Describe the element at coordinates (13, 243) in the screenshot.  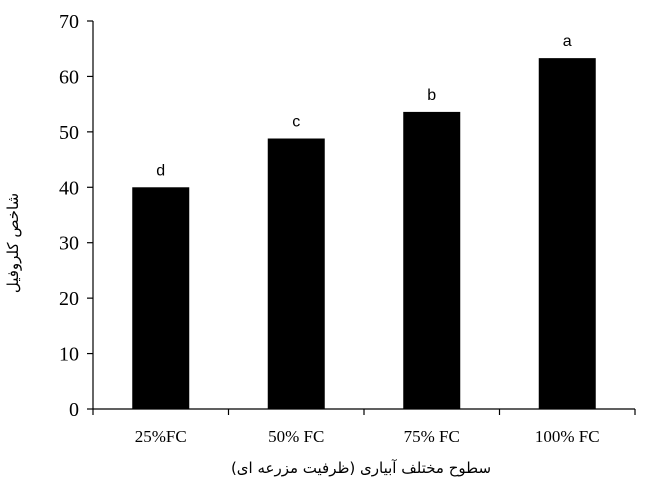
I see `y-axis-title: شاخص کلروفیل` at that location.